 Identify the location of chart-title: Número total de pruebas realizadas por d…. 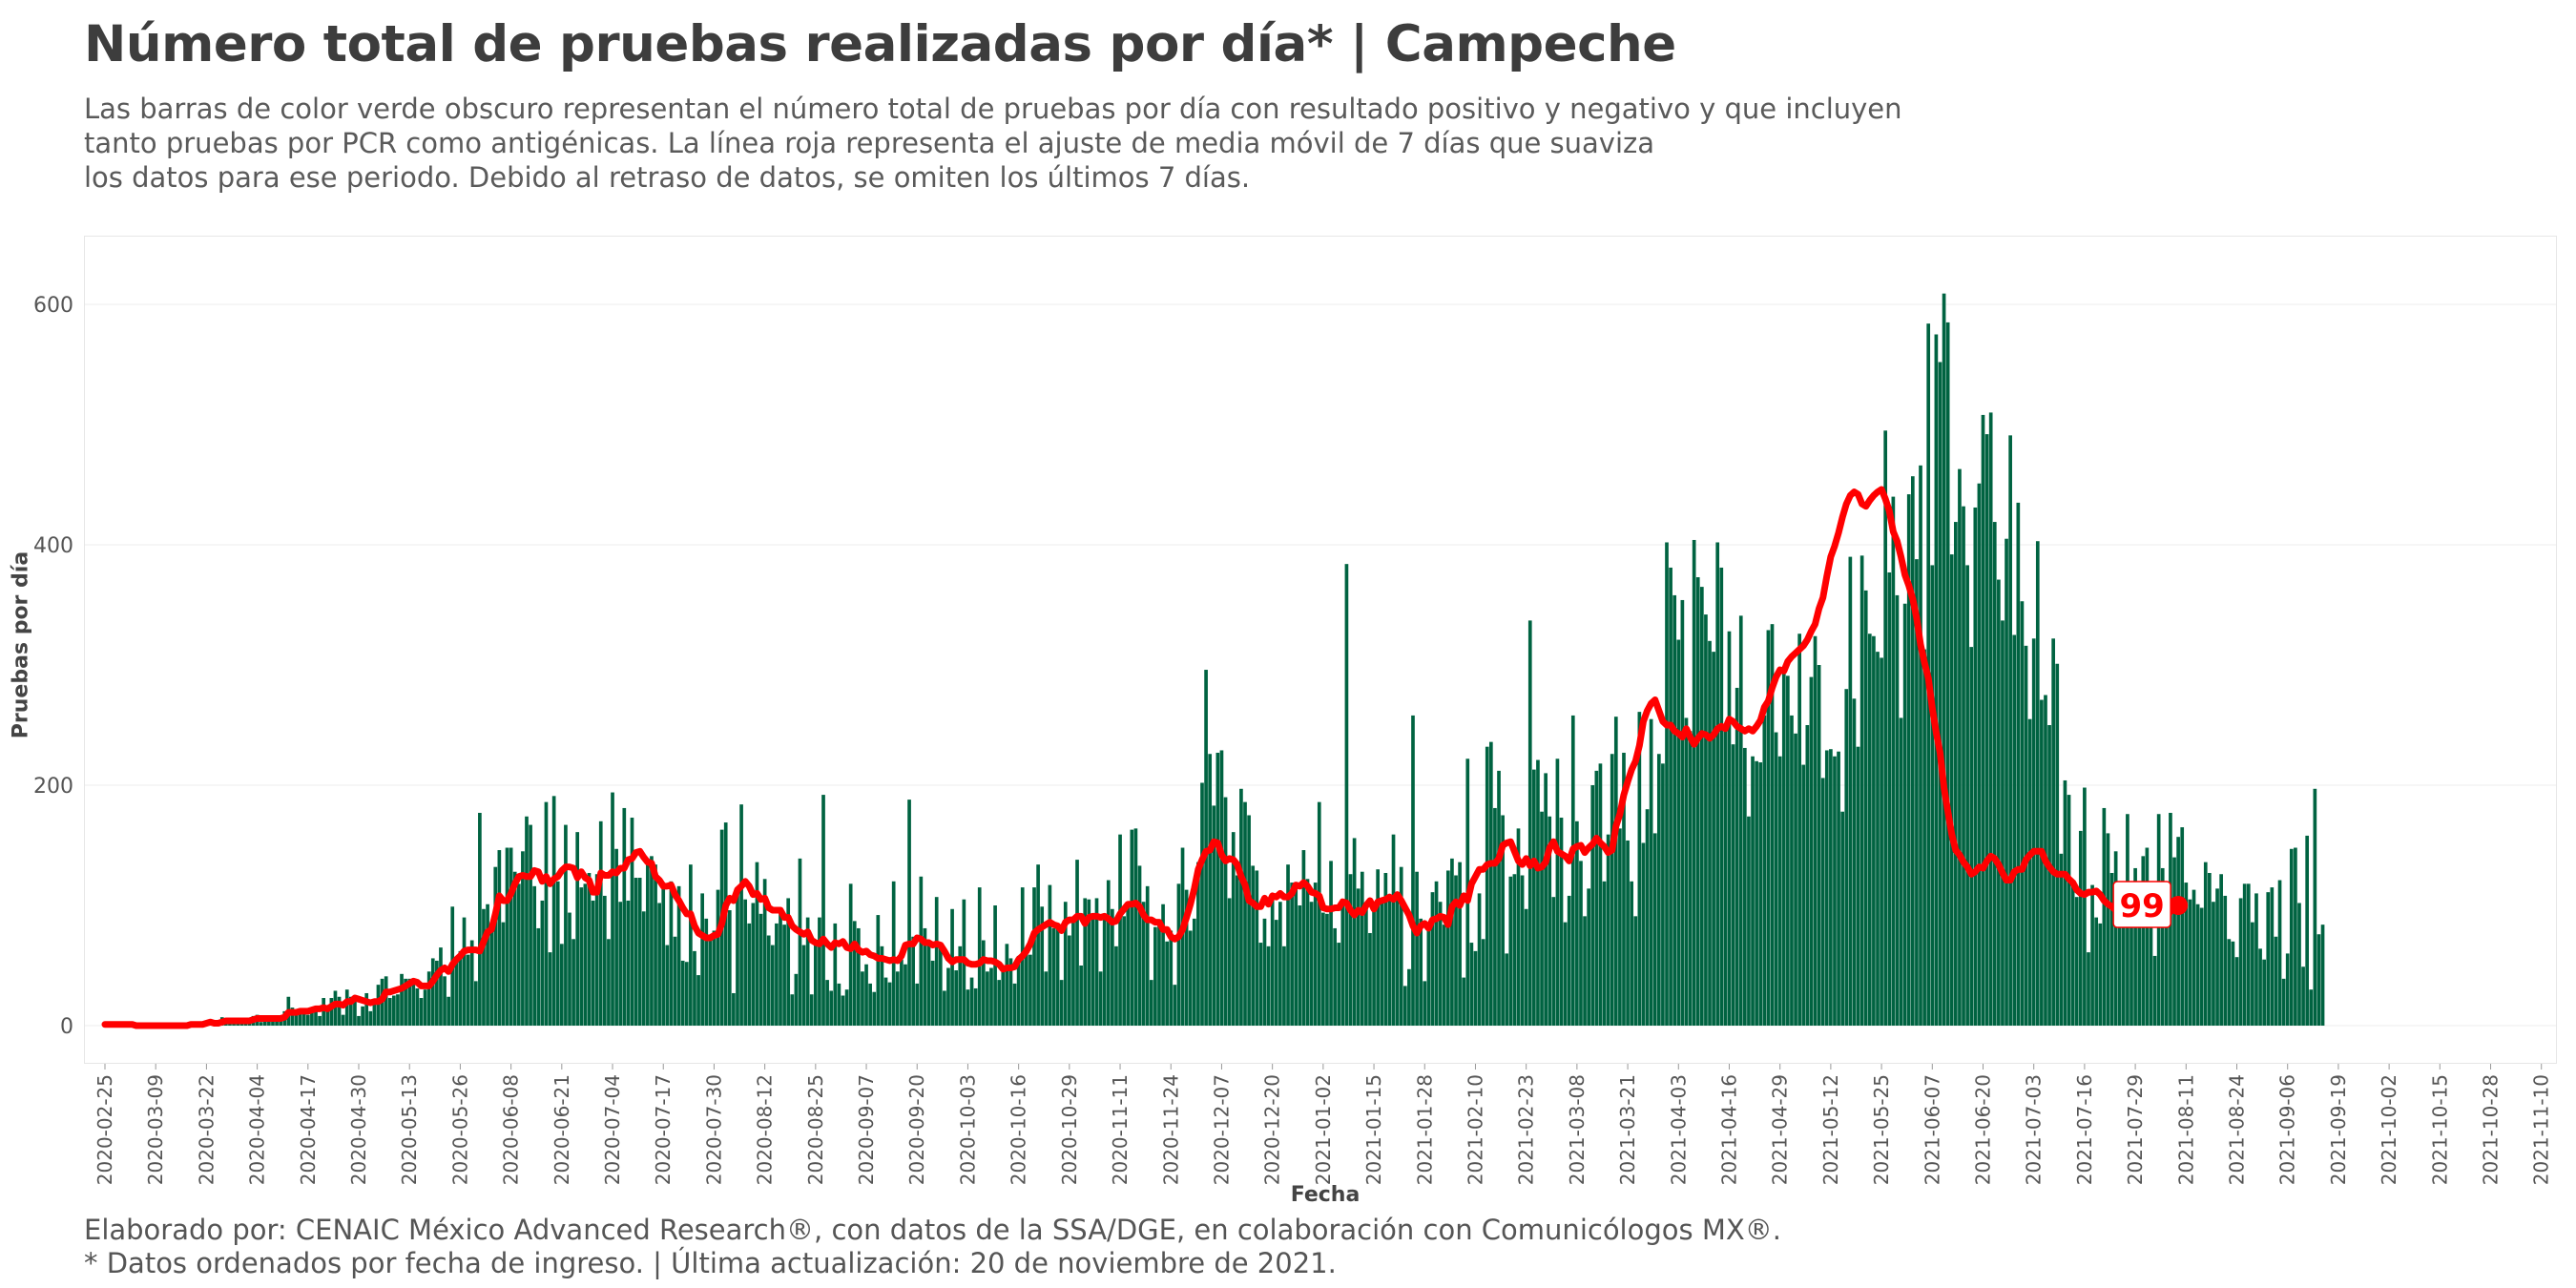
(880, 44).